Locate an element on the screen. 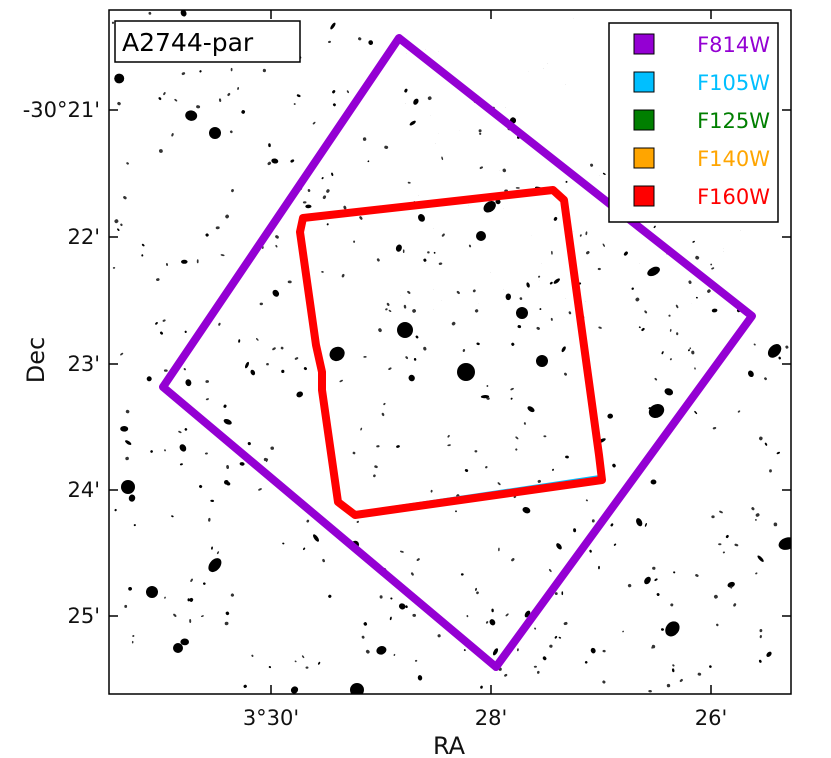  legend-label: F125W is located at coordinates (733, 121).